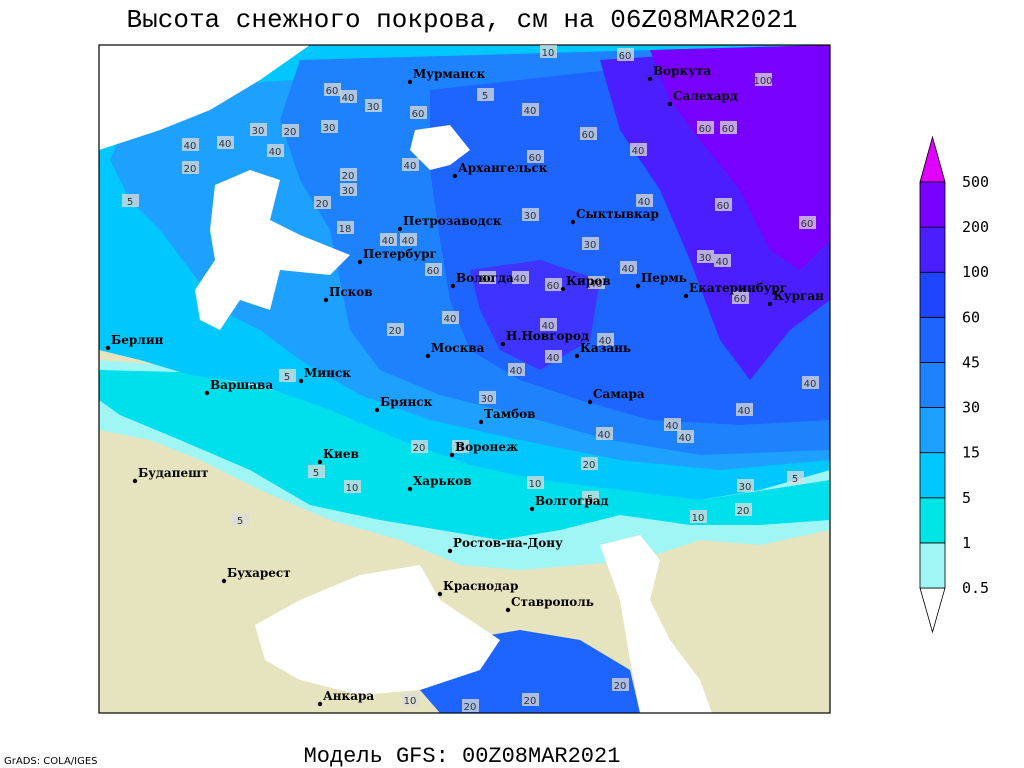 The height and width of the screenshot is (768, 1024). I want to click on colorbar-label: 15, so click(971, 453).